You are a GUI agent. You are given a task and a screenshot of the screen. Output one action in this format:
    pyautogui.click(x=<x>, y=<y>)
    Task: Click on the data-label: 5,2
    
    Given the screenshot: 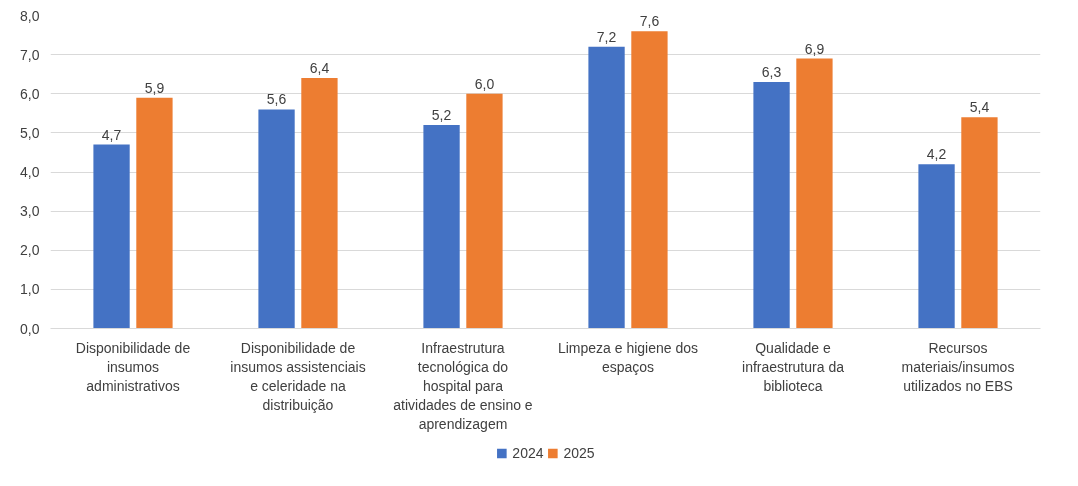 What is the action you would take?
    pyautogui.click(x=441, y=115)
    